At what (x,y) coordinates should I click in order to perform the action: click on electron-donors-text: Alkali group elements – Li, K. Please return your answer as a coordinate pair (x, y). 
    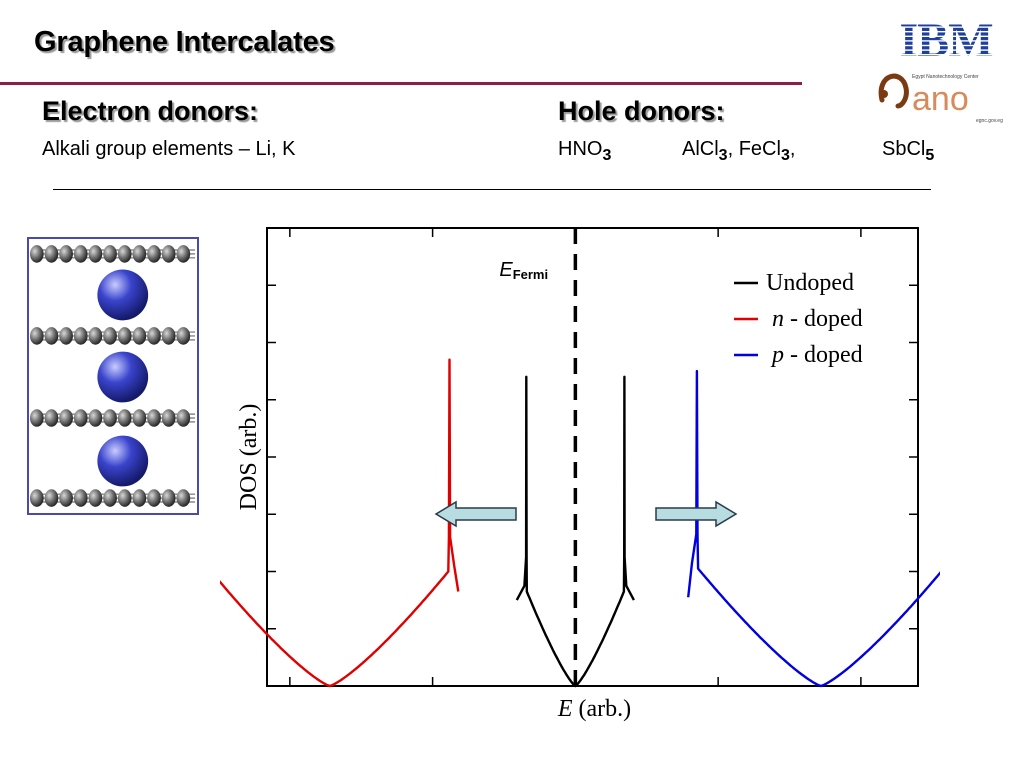
    Looking at the image, I should click on (169, 149).